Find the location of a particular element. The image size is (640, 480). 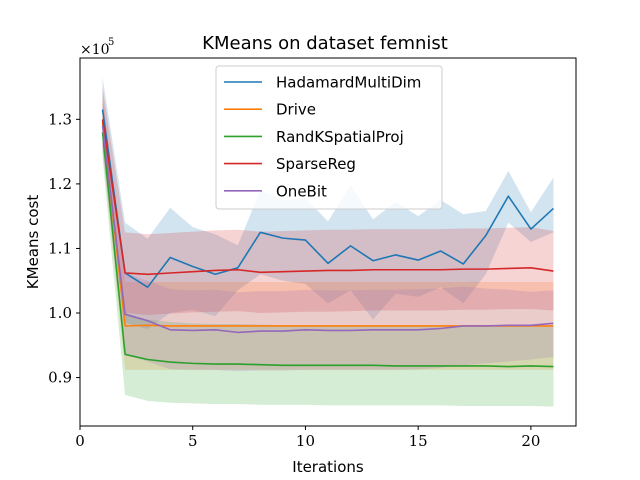

y-tick-label: 0.9 is located at coordinates (60, 378).